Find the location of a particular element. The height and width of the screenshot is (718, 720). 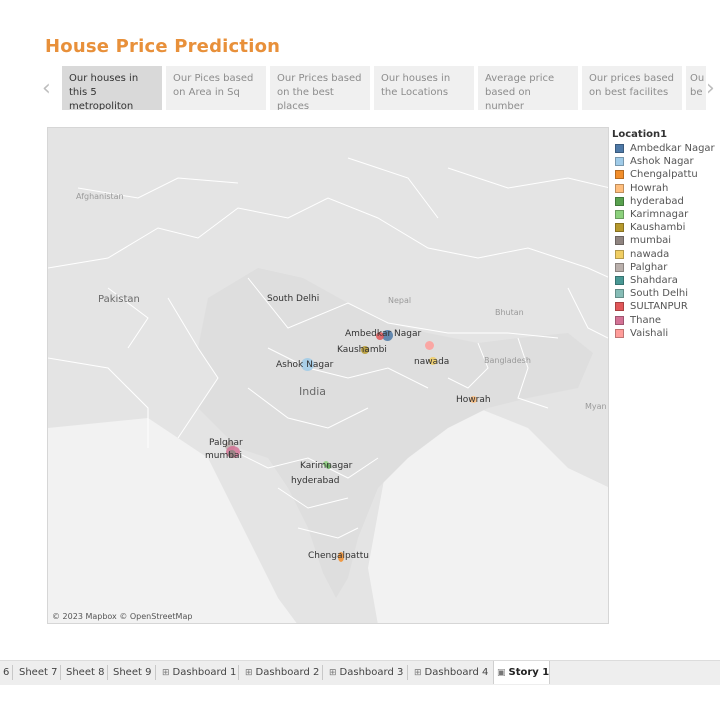

tab-dashboard-2: ⊞ Dashboard 2 is located at coordinates (282, 672).